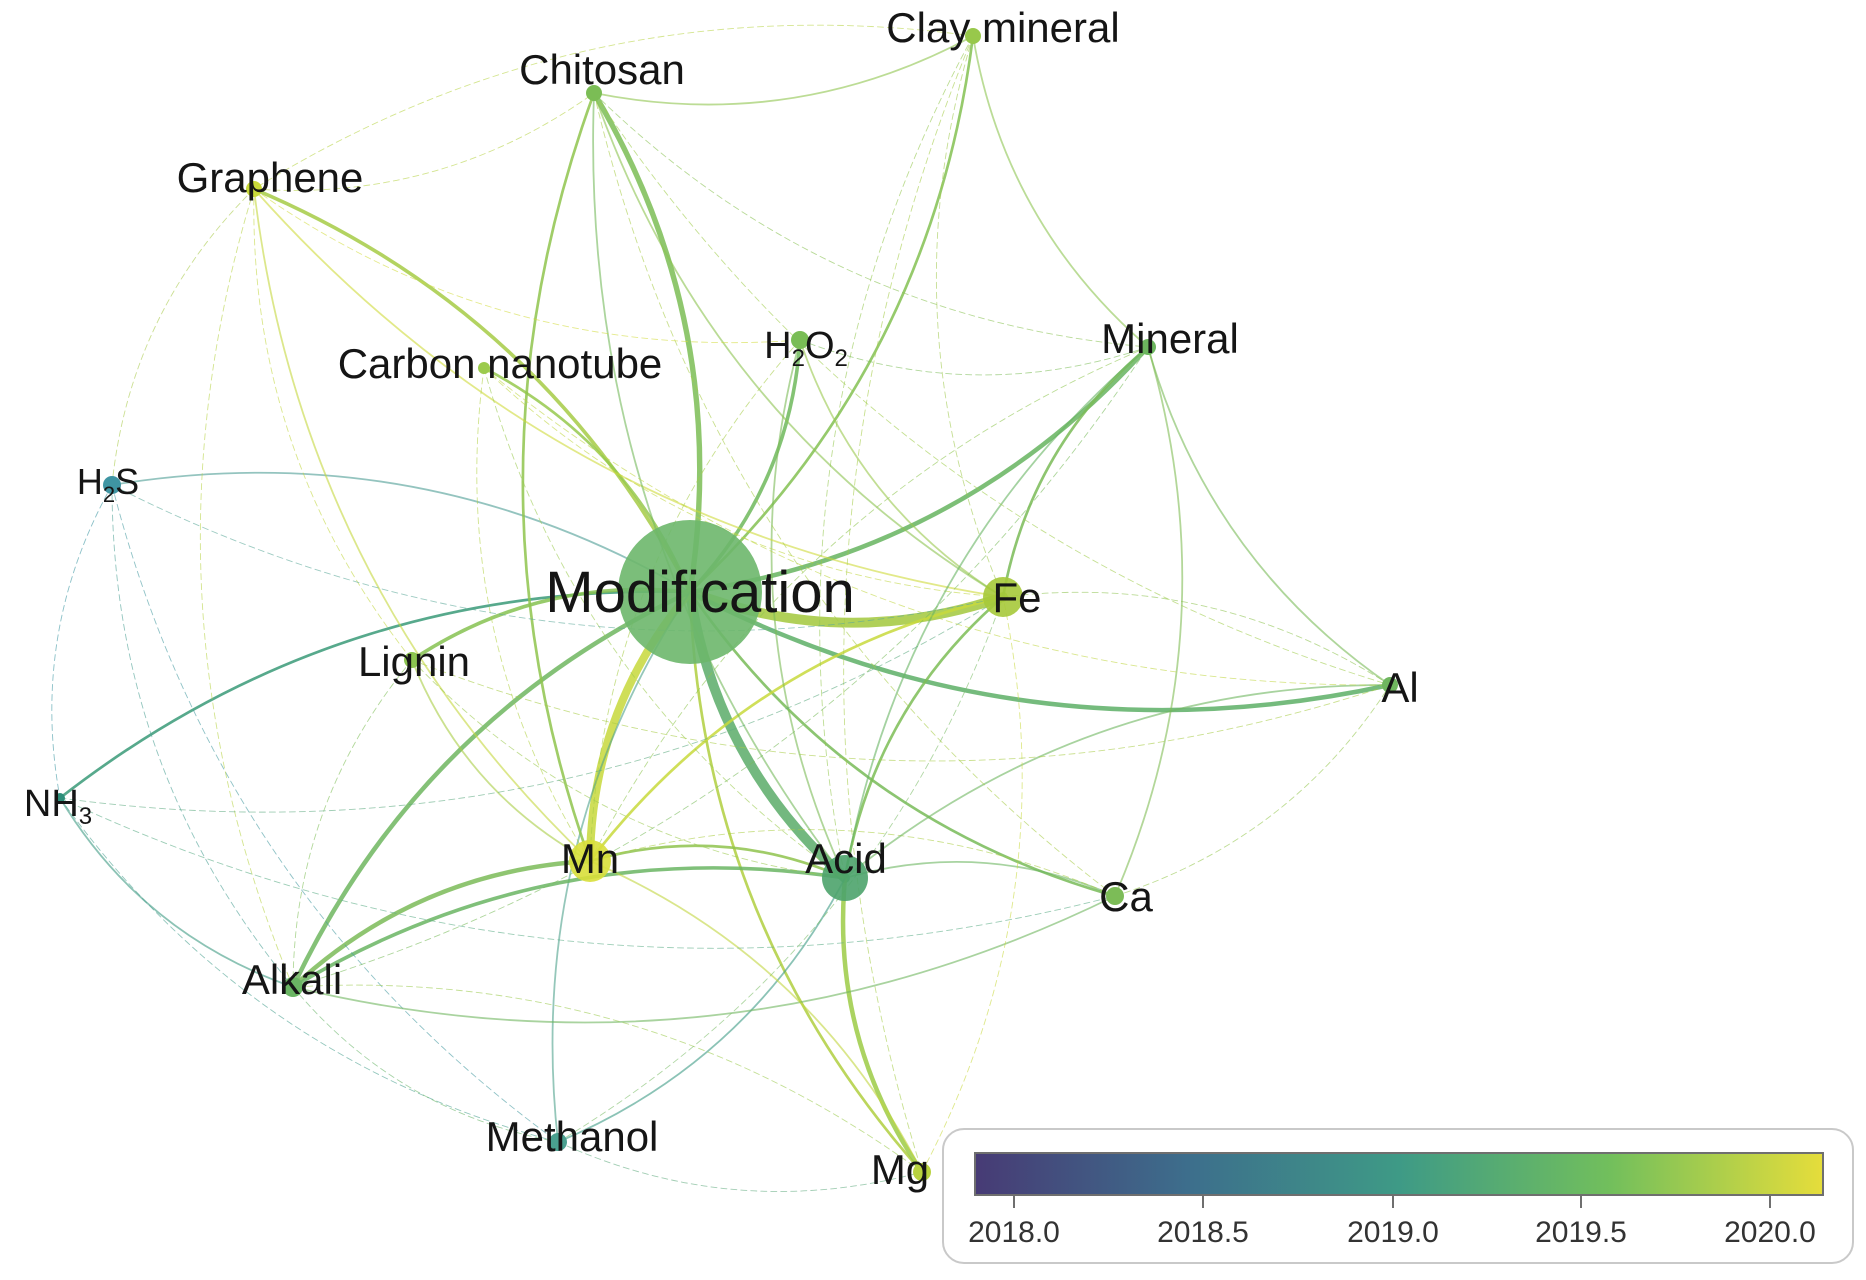 The width and height of the screenshot is (1866, 1280). I want to click on colorbar-tick-label: 2018.0, so click(1014, 1232).